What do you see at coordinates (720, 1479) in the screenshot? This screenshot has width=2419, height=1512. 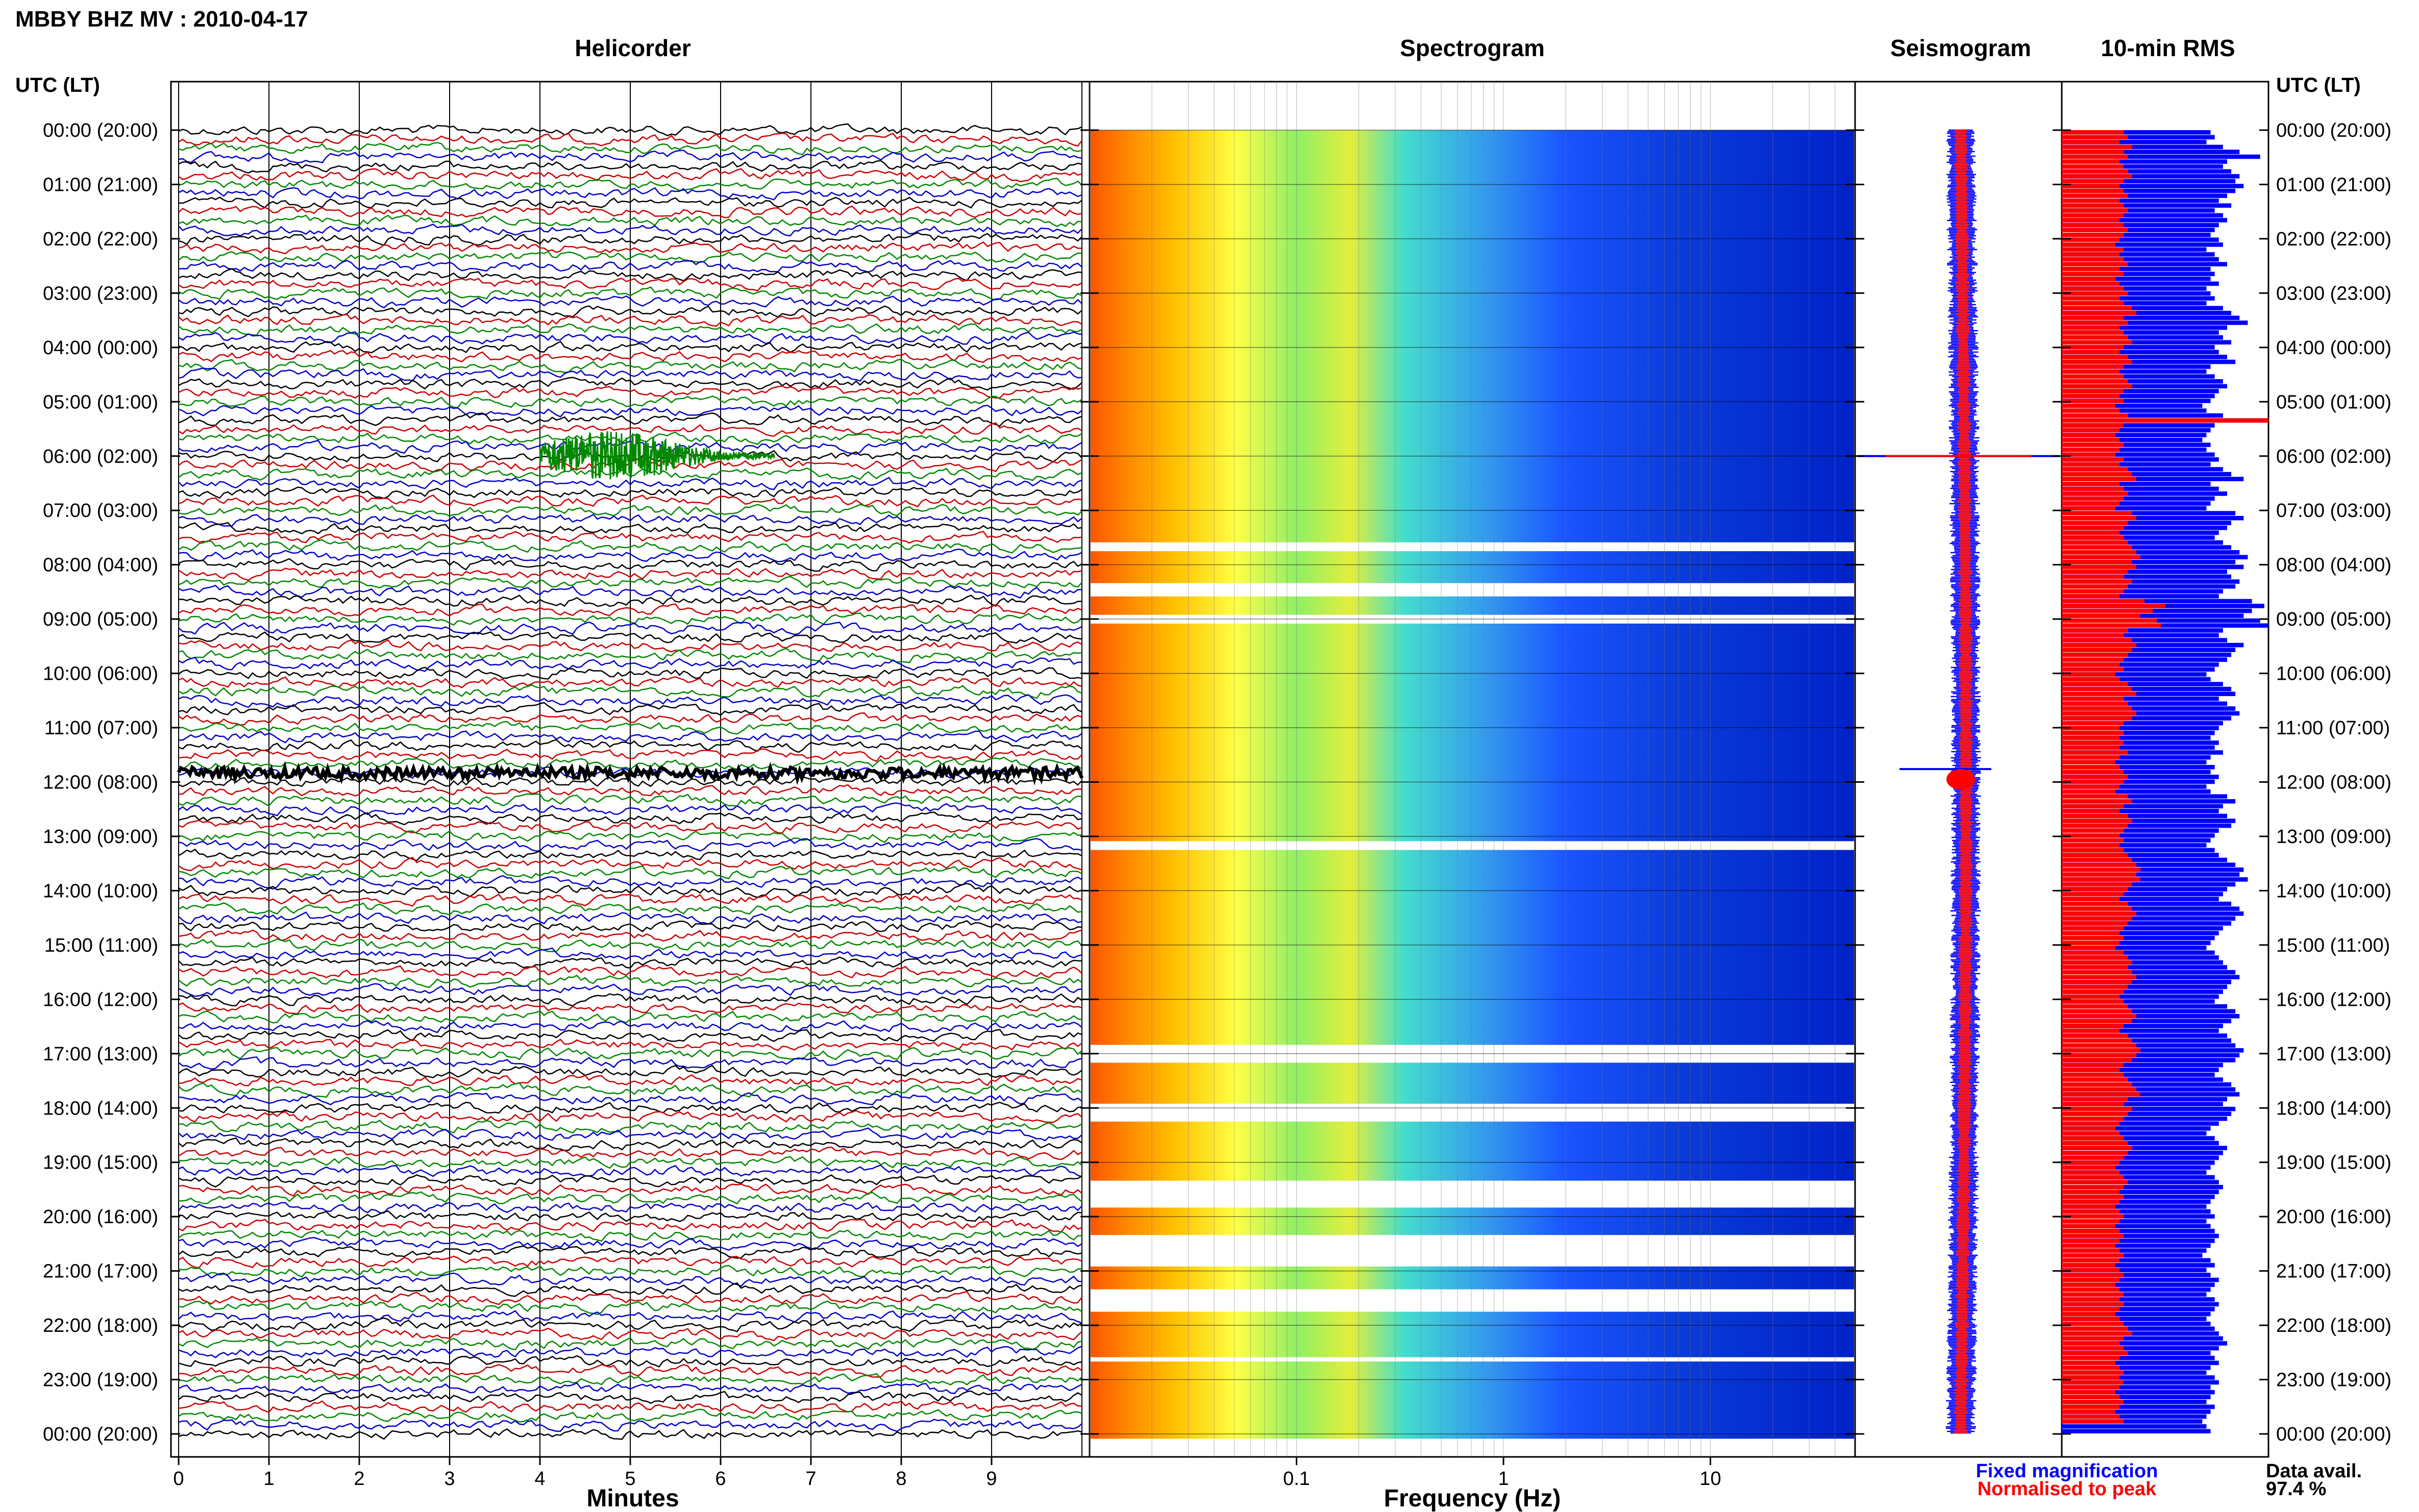 I see `helicorder-xtick-label: 6` at bounding box center [720, 1479].